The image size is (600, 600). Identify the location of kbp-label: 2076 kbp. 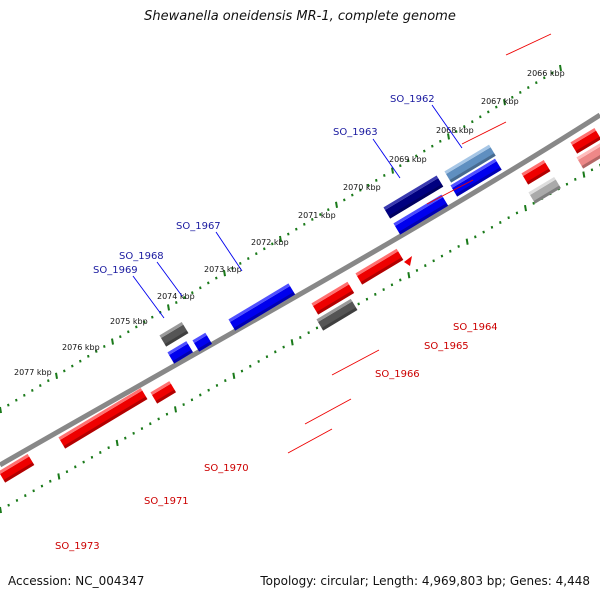
(81, 347).